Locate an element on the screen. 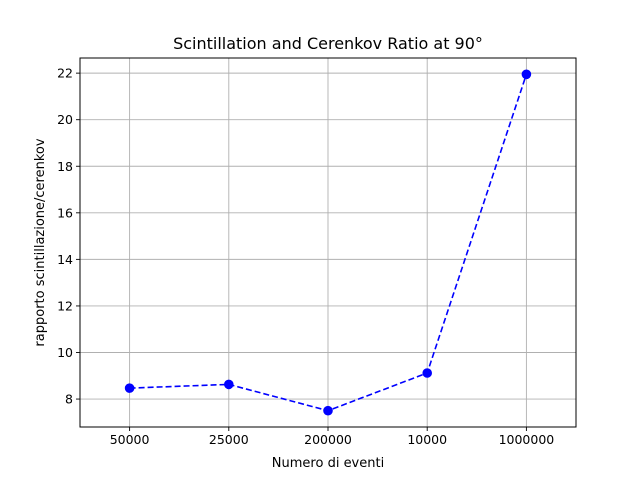 This screenshot has height=480, width=640. y-tick-label: 20 is located at coordinates (65, 119).